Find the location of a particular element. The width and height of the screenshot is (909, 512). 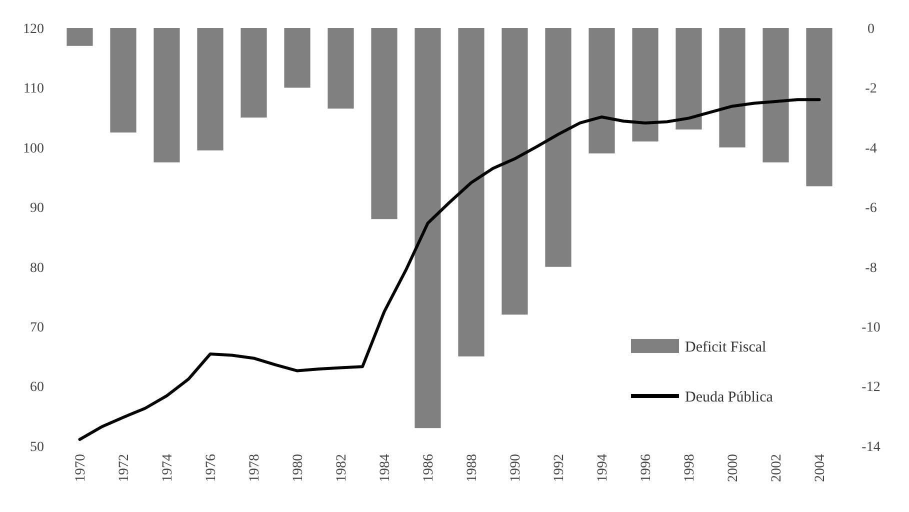

y-tick-label: 60 is located at coordinates (37, 388).